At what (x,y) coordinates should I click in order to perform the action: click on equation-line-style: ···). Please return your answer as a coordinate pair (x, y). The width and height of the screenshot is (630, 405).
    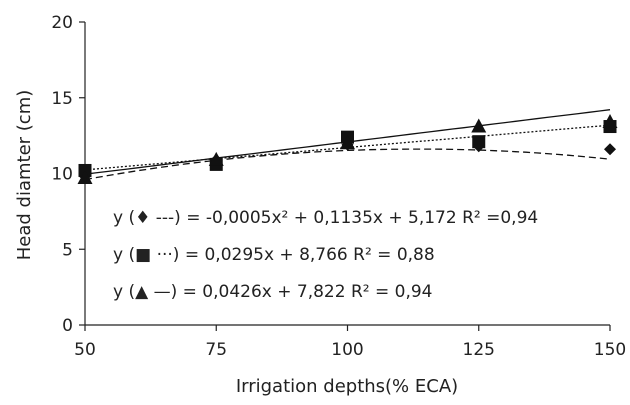
    Looking at the image, I should click on (165, 255).